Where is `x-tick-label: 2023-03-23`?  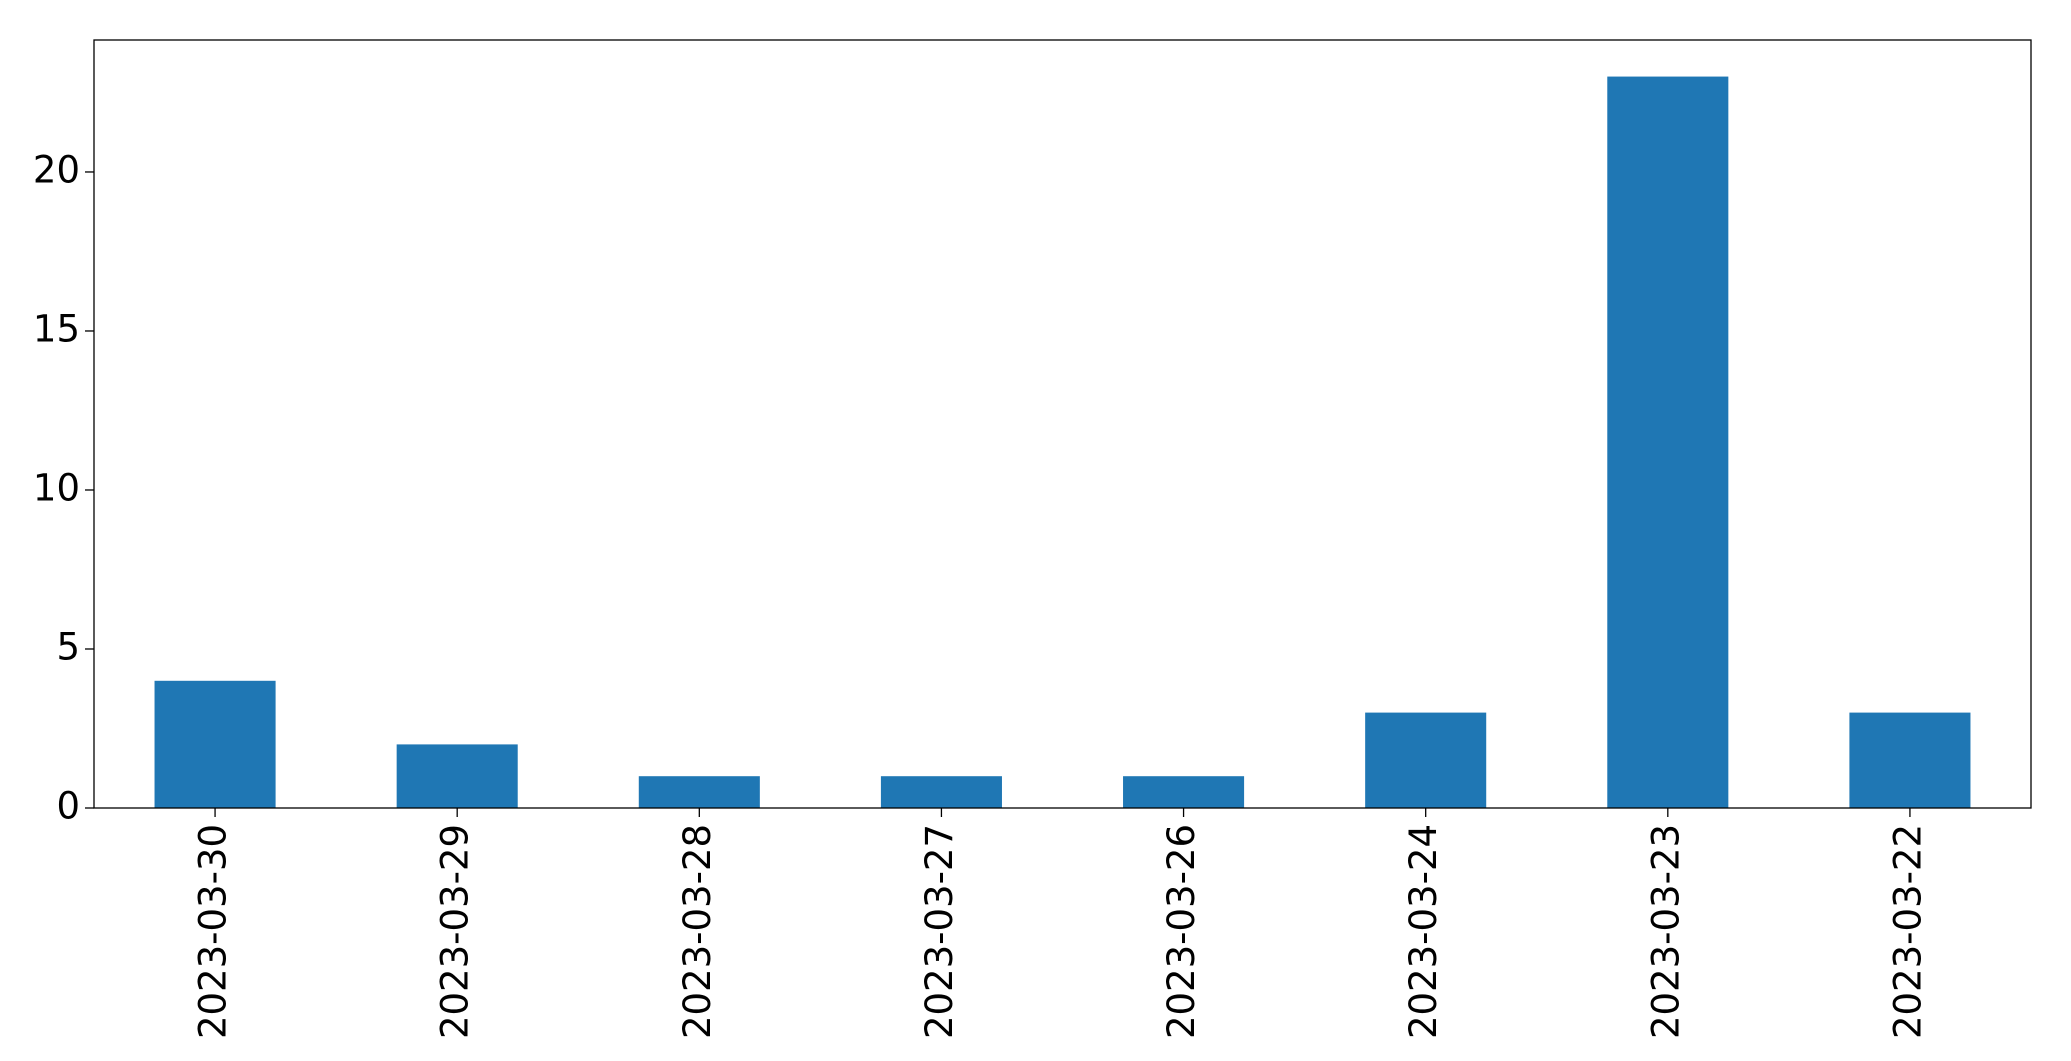
x-tick-label: 2023-03-23 is located at coordinates (1665, 931).